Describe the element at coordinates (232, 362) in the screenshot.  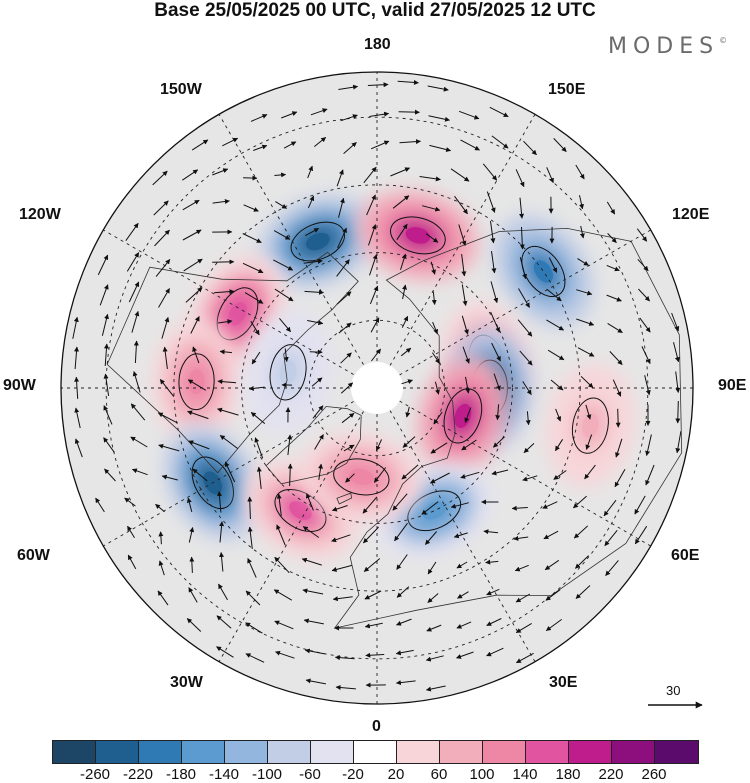
I see `north-america-outline` at that location.